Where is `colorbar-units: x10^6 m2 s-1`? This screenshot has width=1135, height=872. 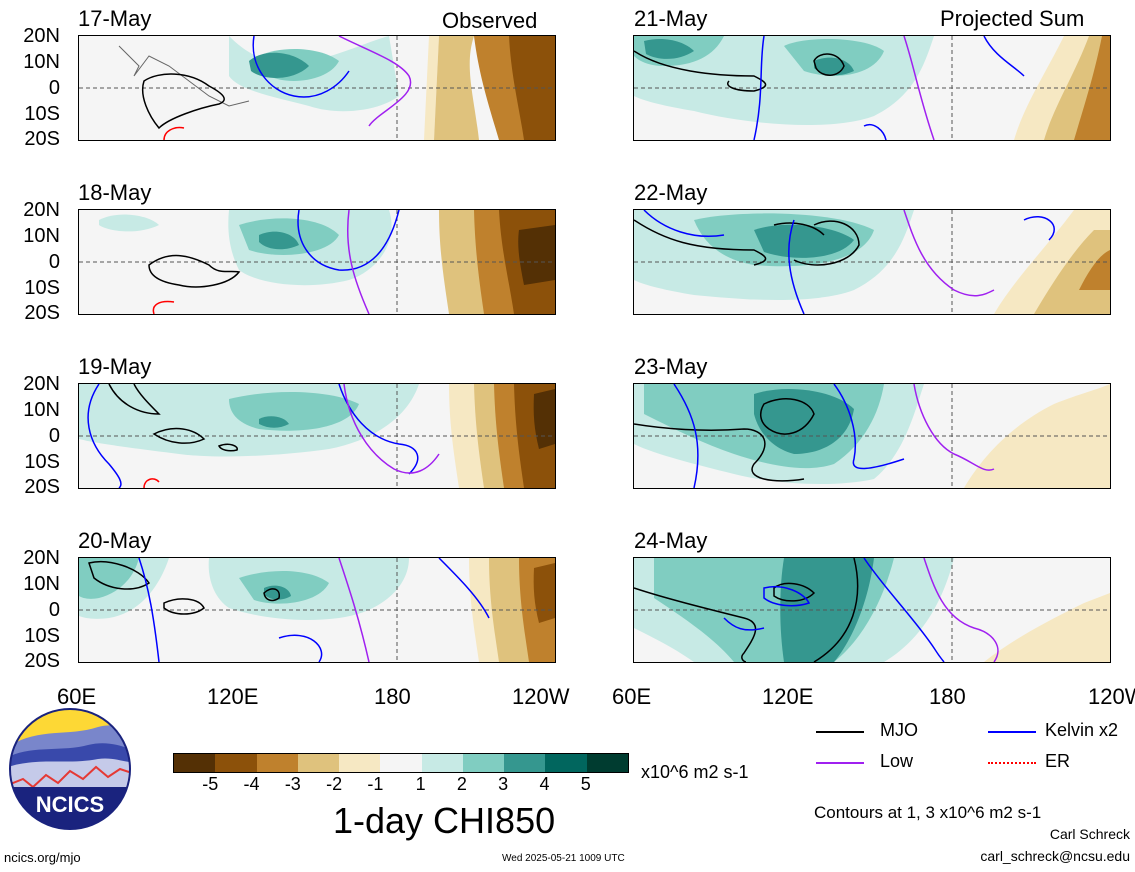 colorbar-units: x10^6 m2 s-1 is located at coordinates (695, 772).